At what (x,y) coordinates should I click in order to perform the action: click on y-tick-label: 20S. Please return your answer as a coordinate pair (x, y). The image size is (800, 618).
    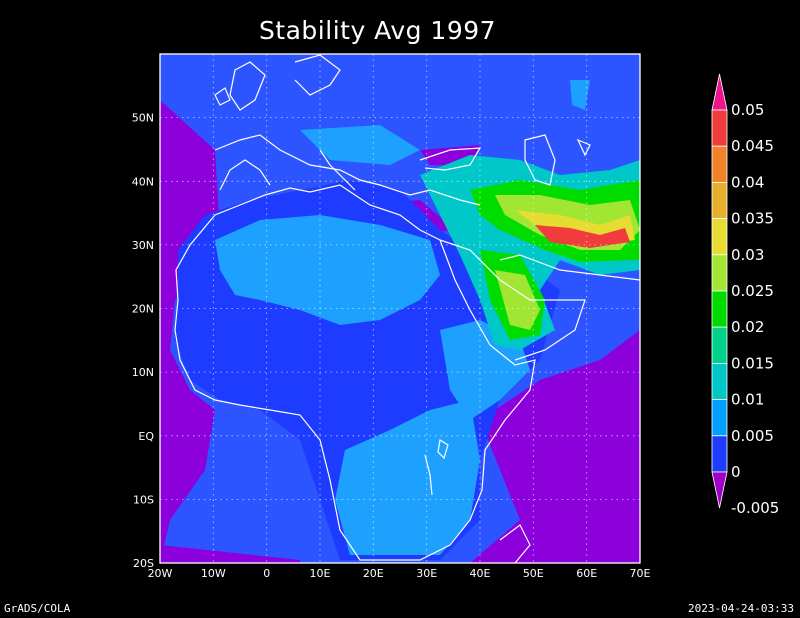
    Looking at the image, I should click on (143, 563).